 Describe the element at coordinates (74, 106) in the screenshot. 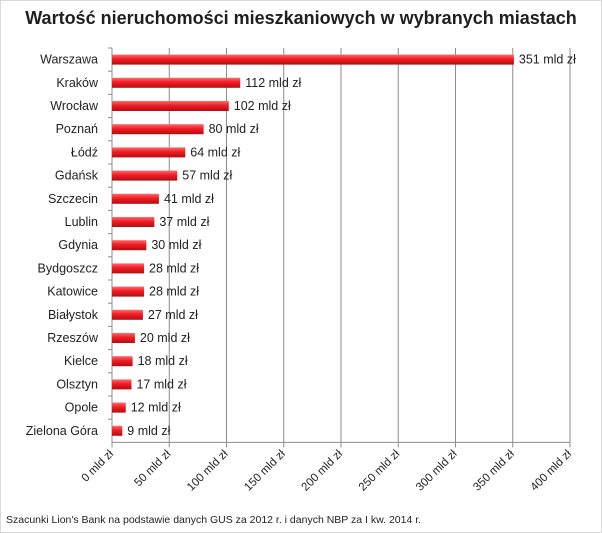

I see `category-label: Wrocław` at that location.